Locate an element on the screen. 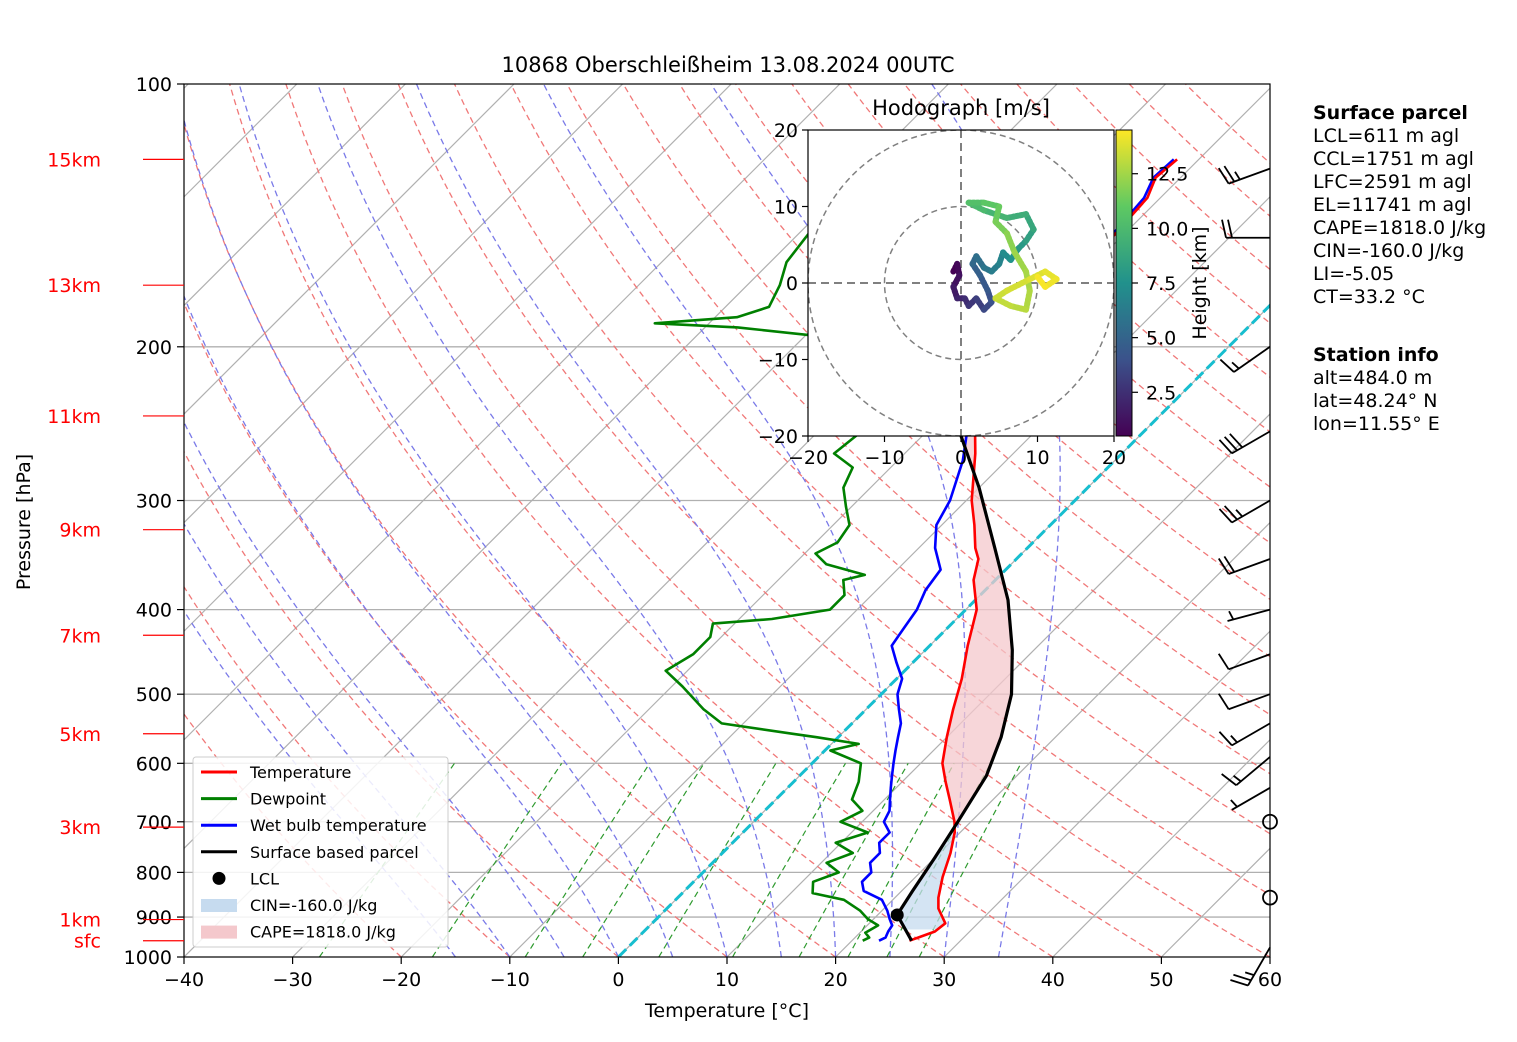  parcel-line: LCL=611 m agl is located at coordinates (1386, 136).